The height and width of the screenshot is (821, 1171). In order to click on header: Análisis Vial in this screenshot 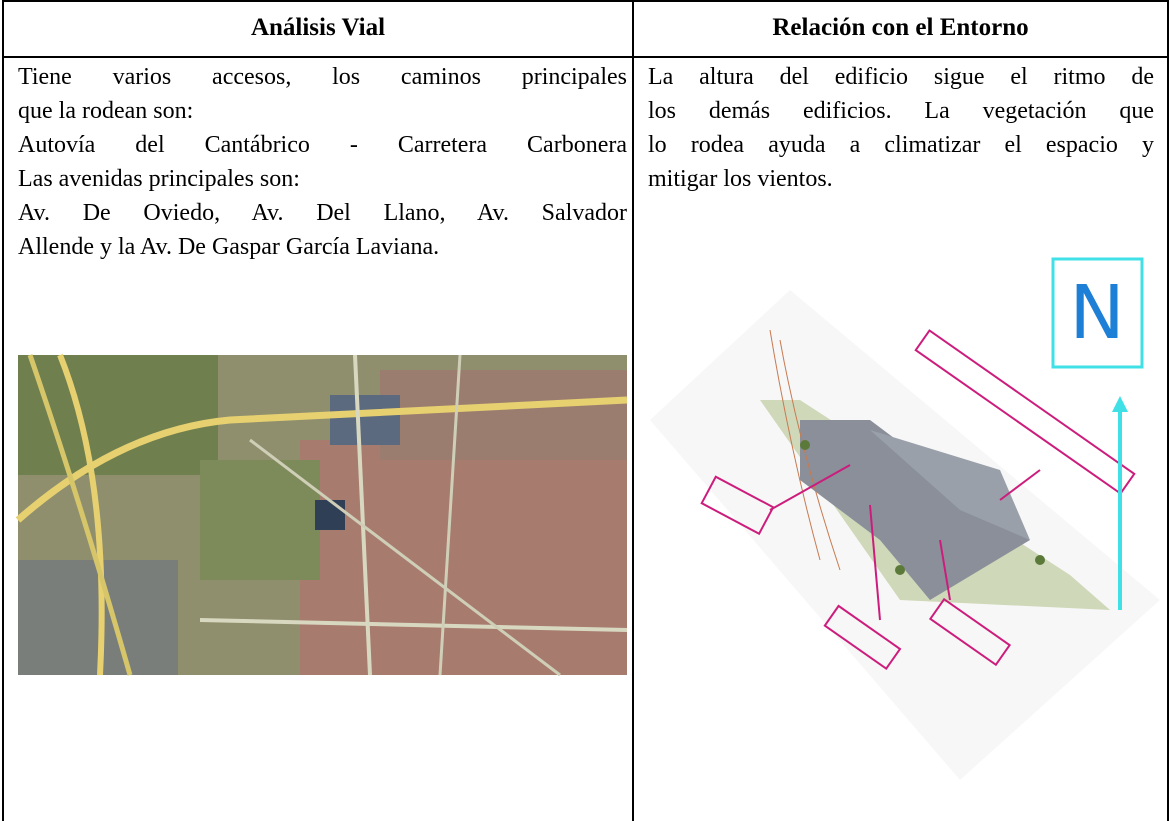, I will do `click(318, 27)`.